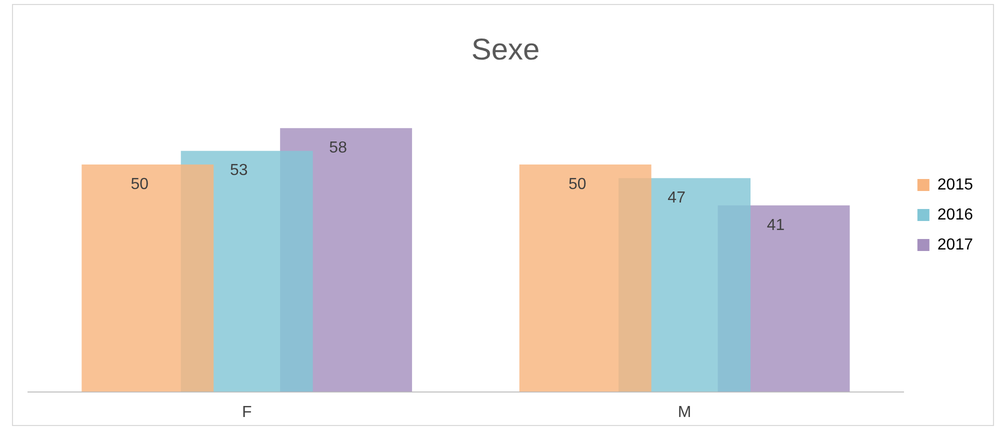 This screenshot has height=430, width=998. Describe the element at coordinates (505, 49) in the screenshot. I see `chart-title: Sexe` at that location.